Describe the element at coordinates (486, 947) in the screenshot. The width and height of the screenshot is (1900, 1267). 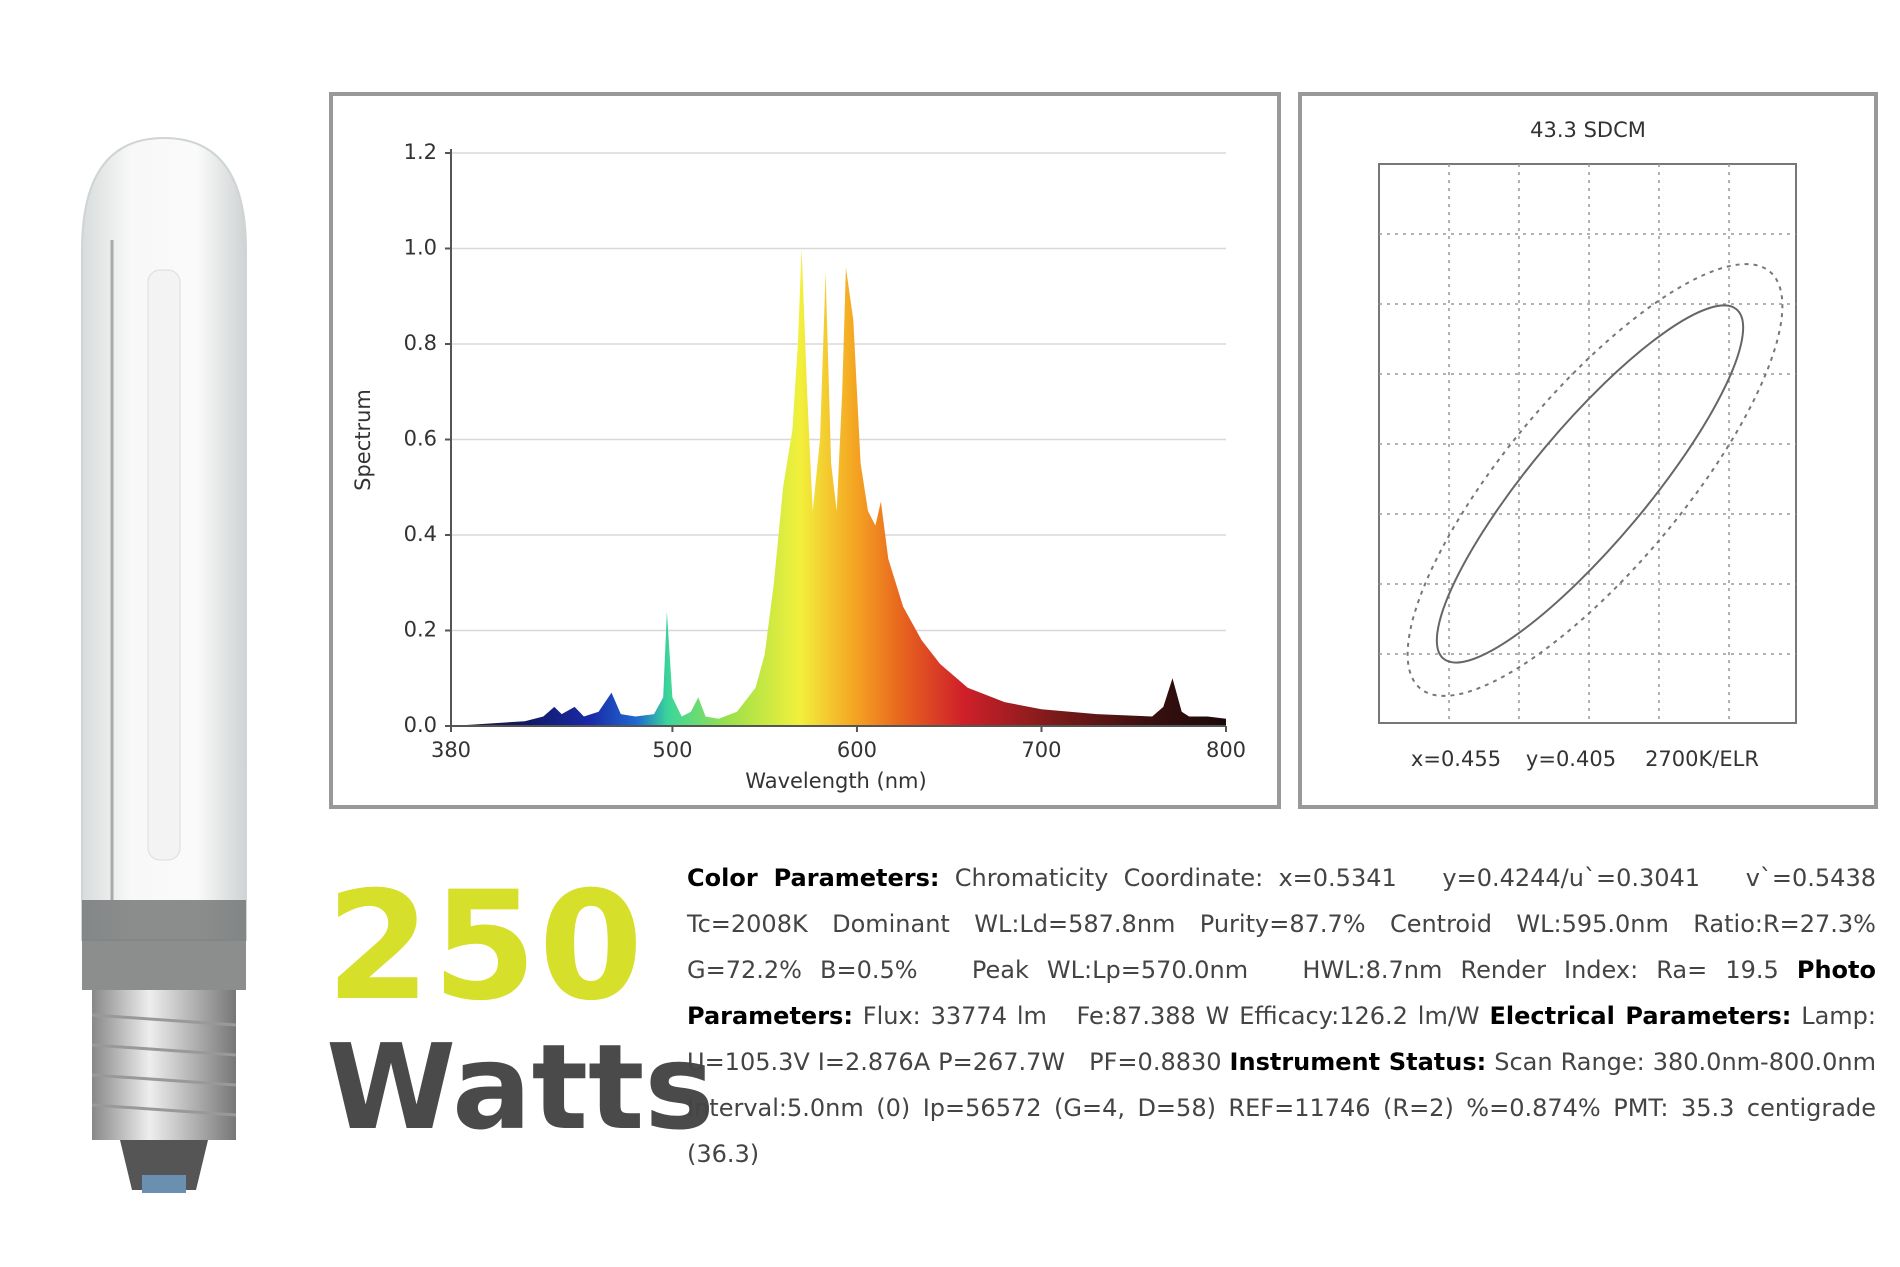
I see `wattage: 250` at that location.